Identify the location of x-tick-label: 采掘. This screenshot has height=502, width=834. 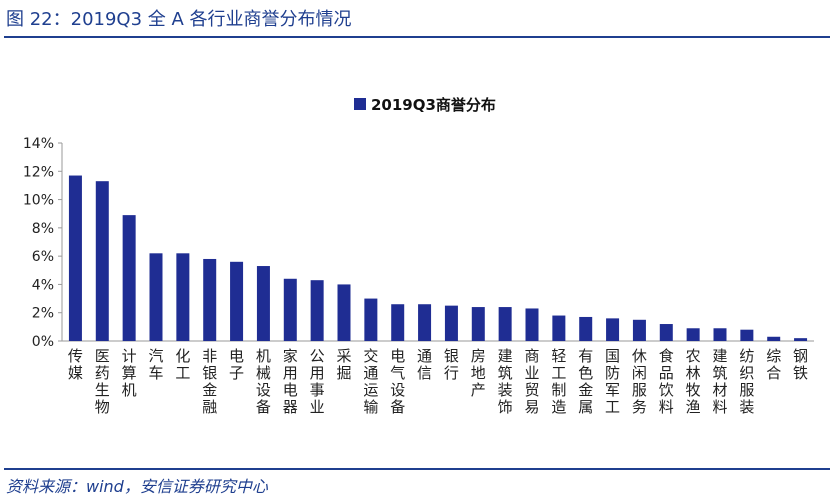
(343, 364).